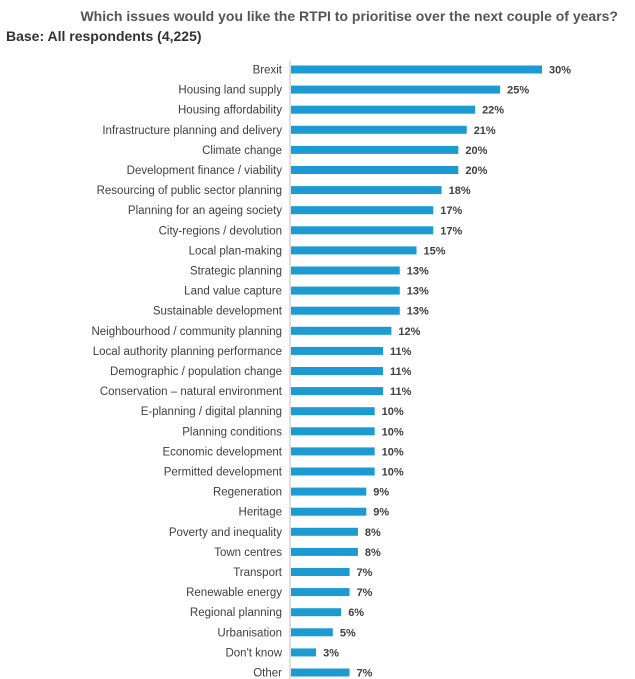  Describe the element at coordinates (267, 673) in the screenshot. I see `category-label: Other` at that location.